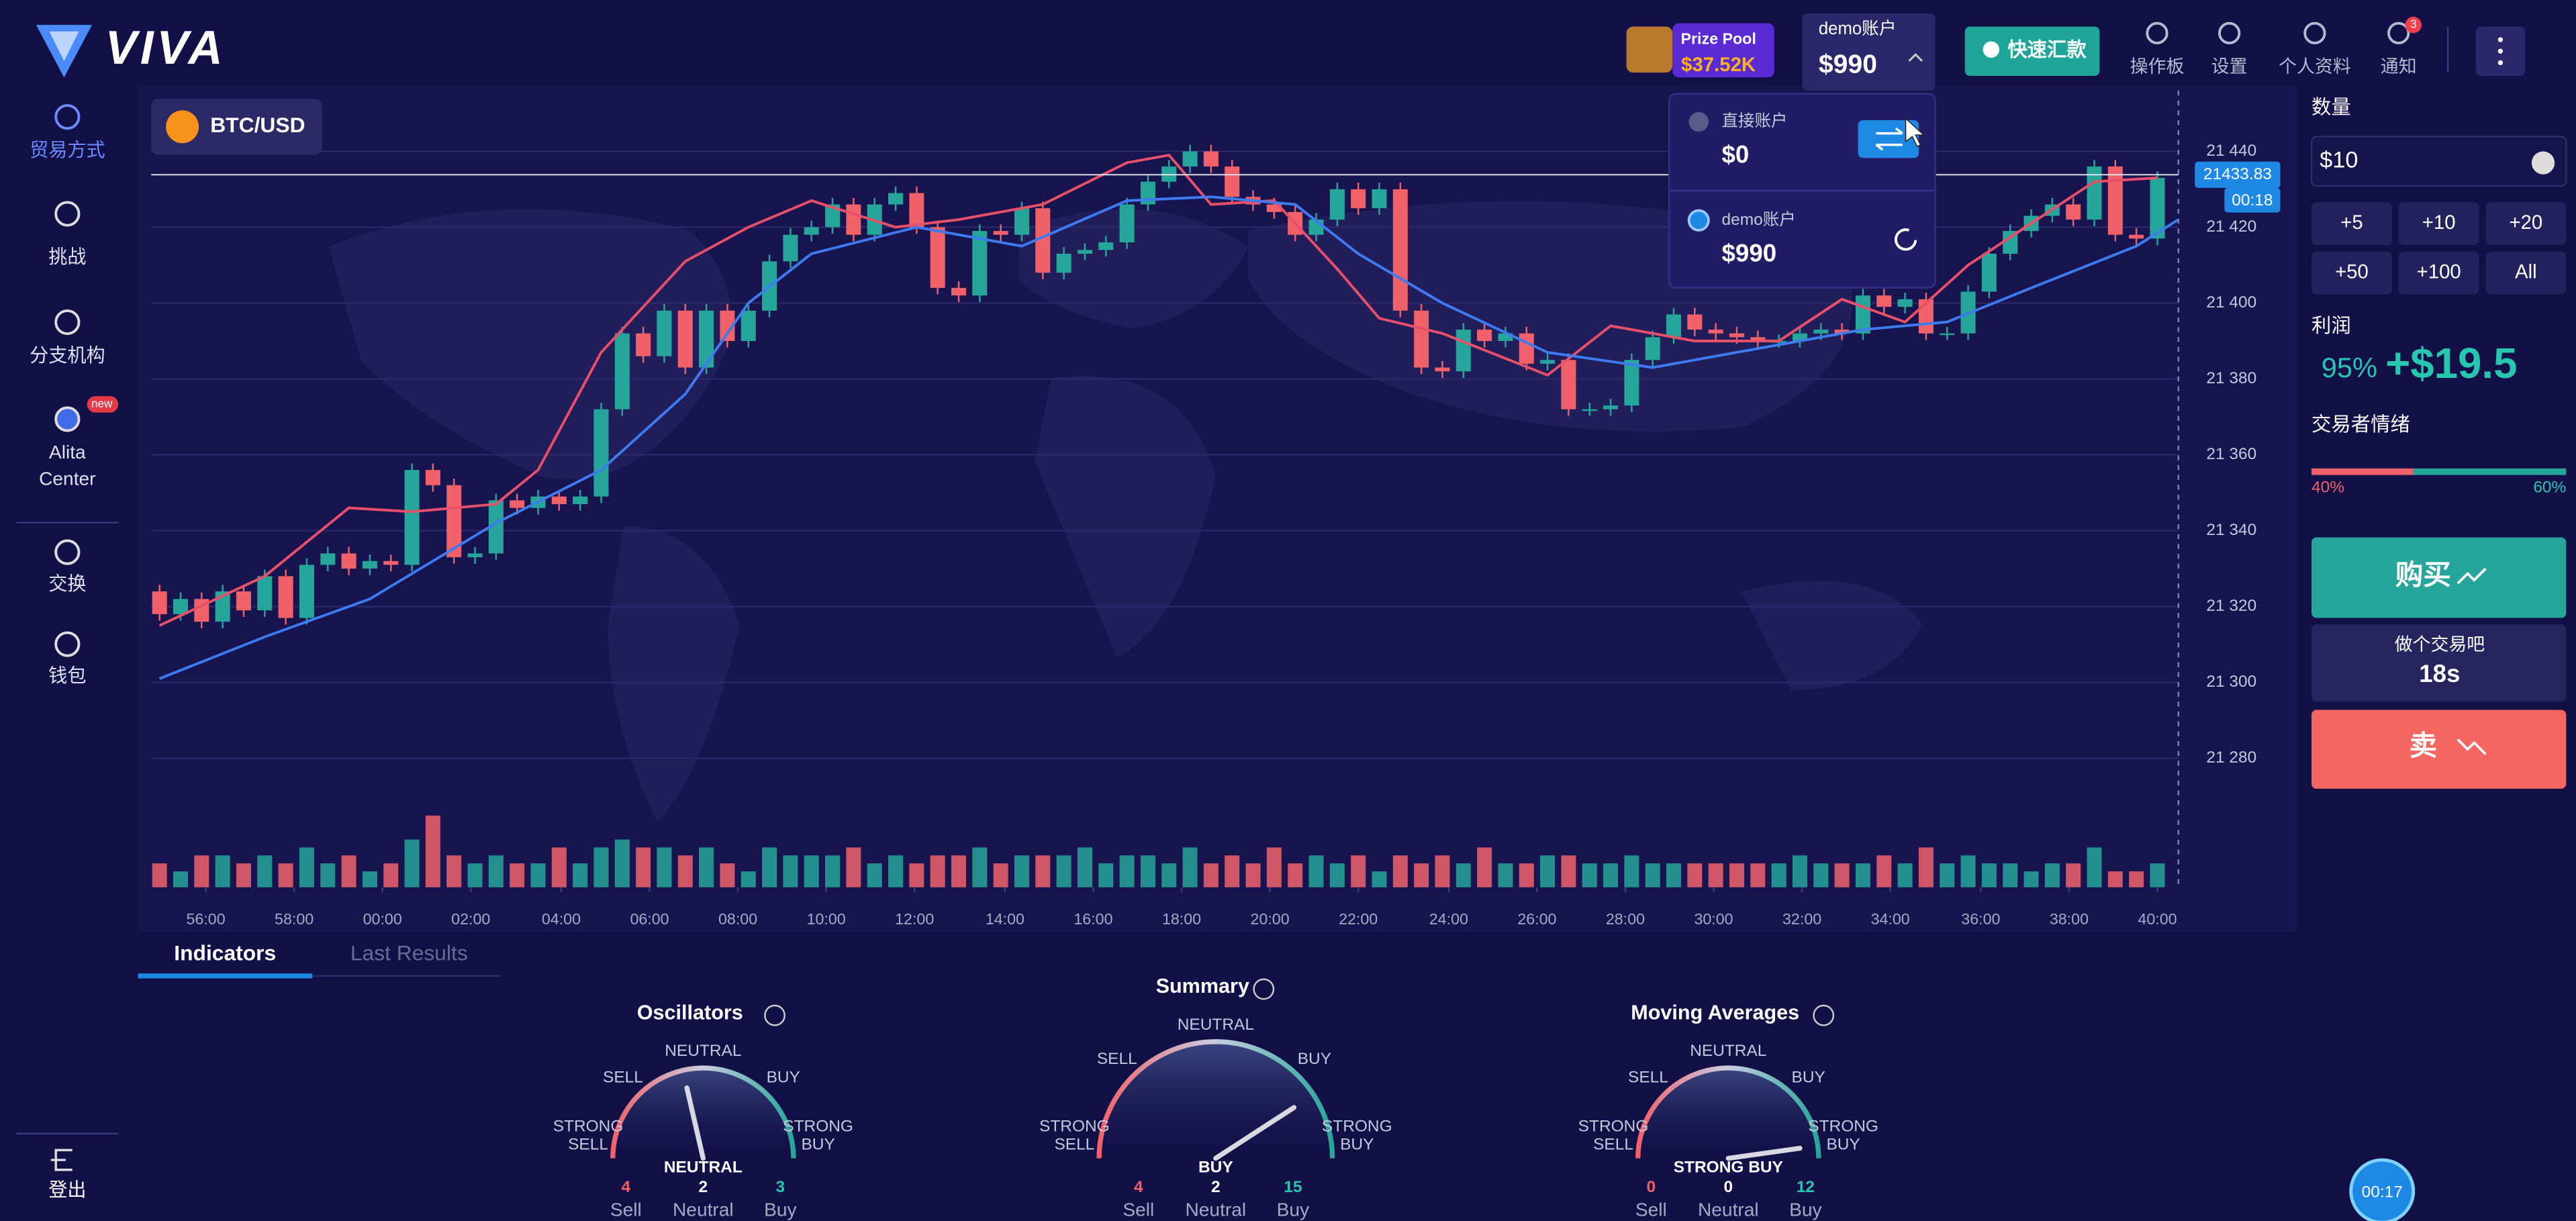 This screenshot has height=1221, width=2576. I want to click on tab: Indicators, so click(225, 953).